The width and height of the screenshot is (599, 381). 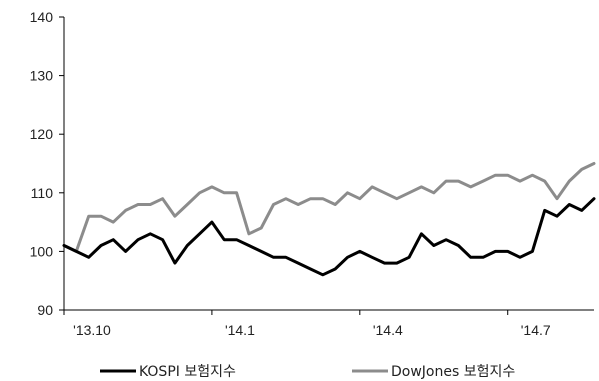 I want to click on y-tick-label: 140, so click(x=42, y=17).